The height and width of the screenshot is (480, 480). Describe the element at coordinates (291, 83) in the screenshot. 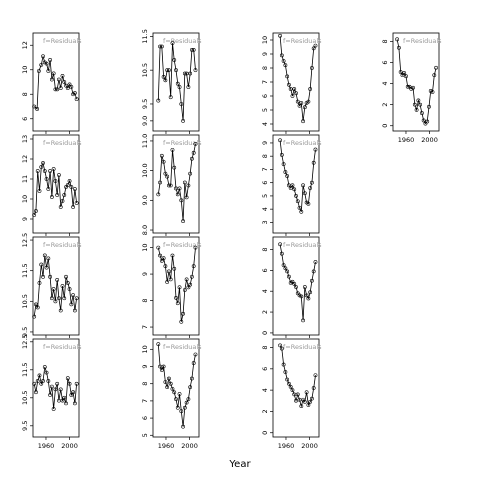

I see `panel-2: f=Residuals 4 5 6 7 8 9 10` at that location.